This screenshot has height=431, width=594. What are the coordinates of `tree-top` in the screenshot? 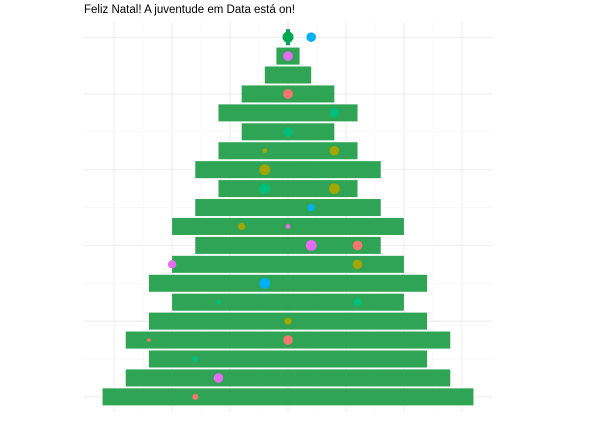 It's located at (288, 37).